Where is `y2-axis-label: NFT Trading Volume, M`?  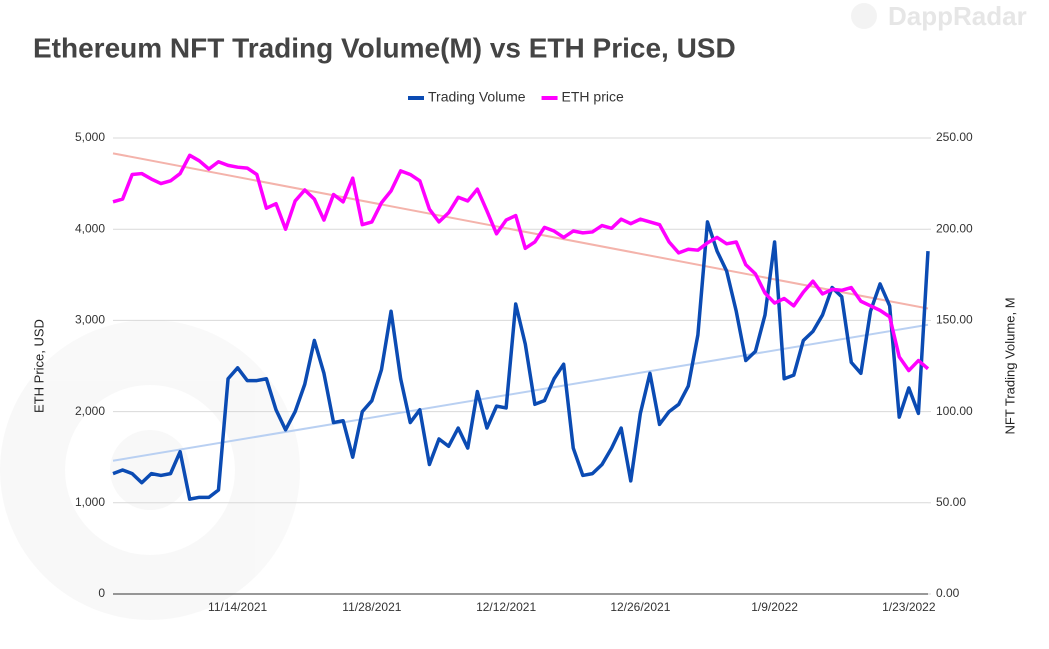
y2-axis-label: NFT Trading Volume, M is located at coordinates (1009, 365).